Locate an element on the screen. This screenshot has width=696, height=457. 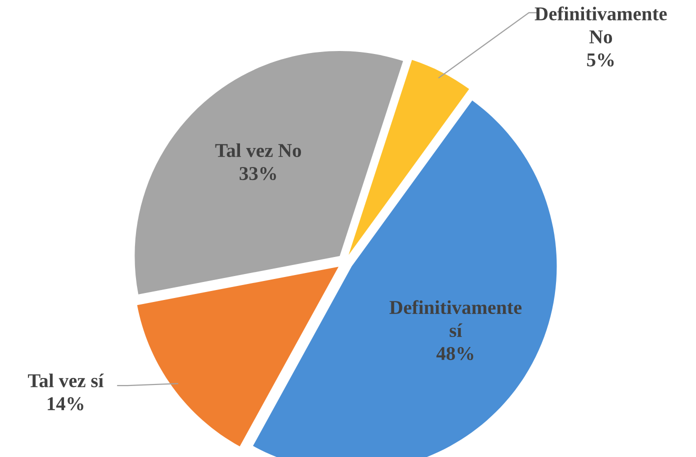
data-label: 5% is located at coordinates (600, 60).